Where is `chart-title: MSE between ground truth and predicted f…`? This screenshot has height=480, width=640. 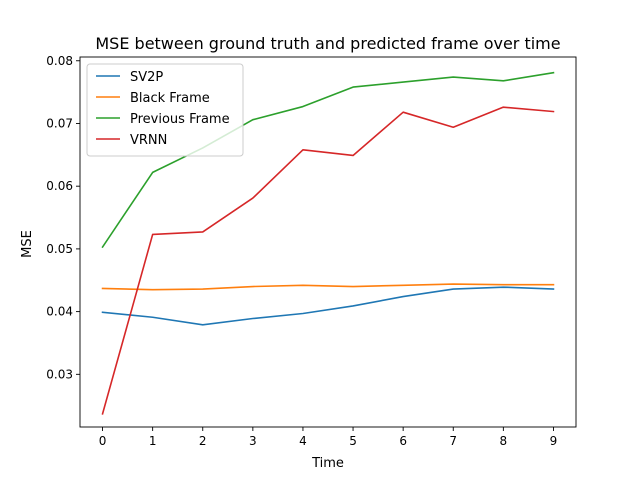
chart-title: MSE between ground truth and predicted f… is located at coordinates (327, 43).